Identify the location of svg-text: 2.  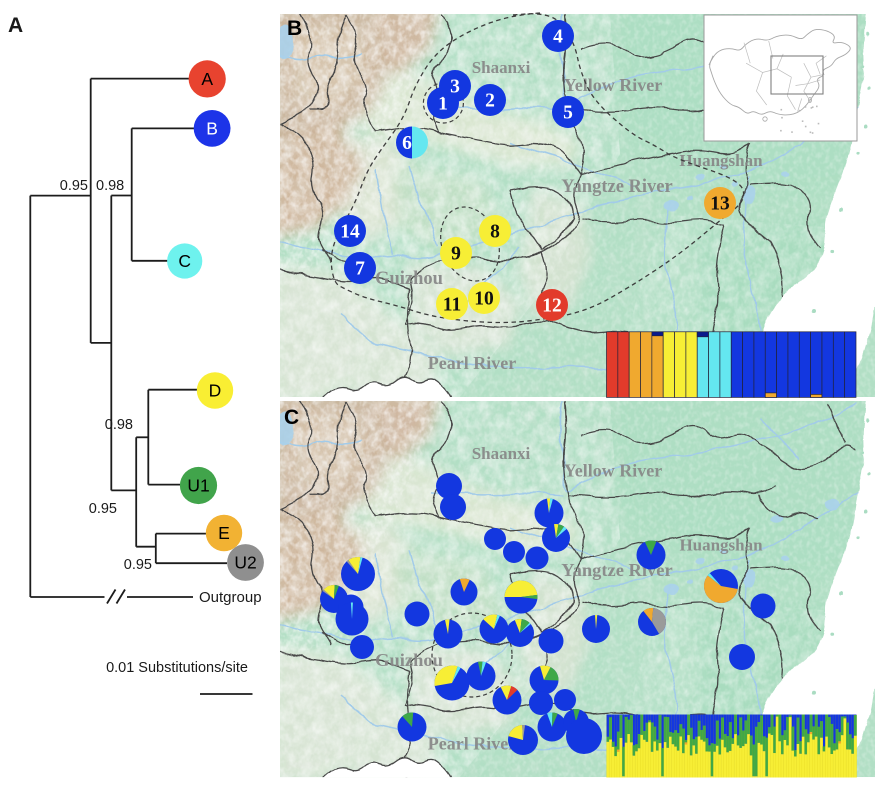
(490, 101).